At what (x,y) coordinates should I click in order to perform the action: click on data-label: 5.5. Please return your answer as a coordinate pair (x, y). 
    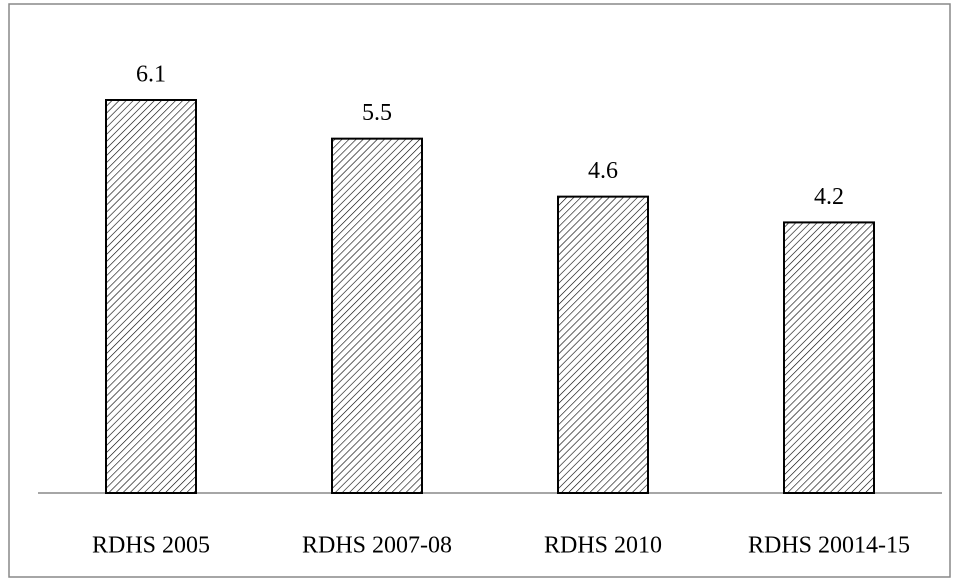
    Looking at the image, I should click on (377, 113).